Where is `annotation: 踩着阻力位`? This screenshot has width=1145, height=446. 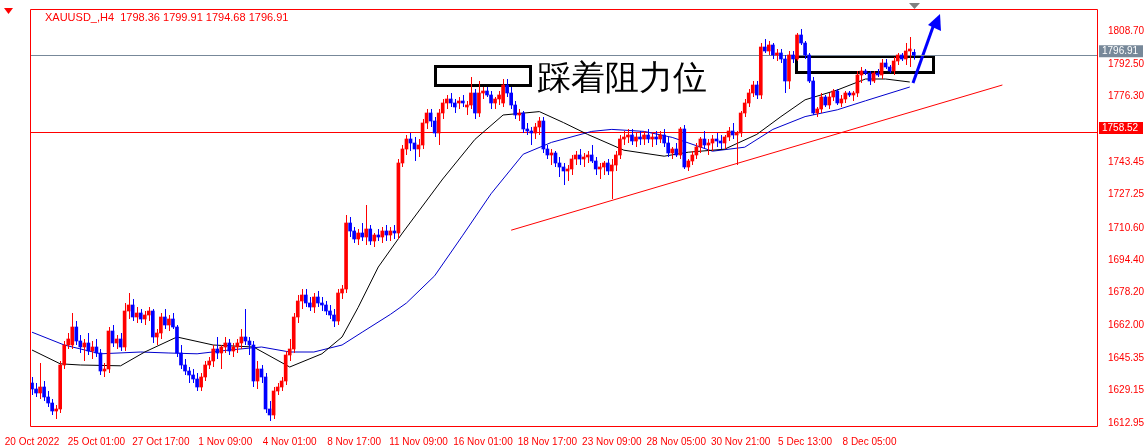
annotation: 踩着阻力位 is located at coordinates (622, 77).